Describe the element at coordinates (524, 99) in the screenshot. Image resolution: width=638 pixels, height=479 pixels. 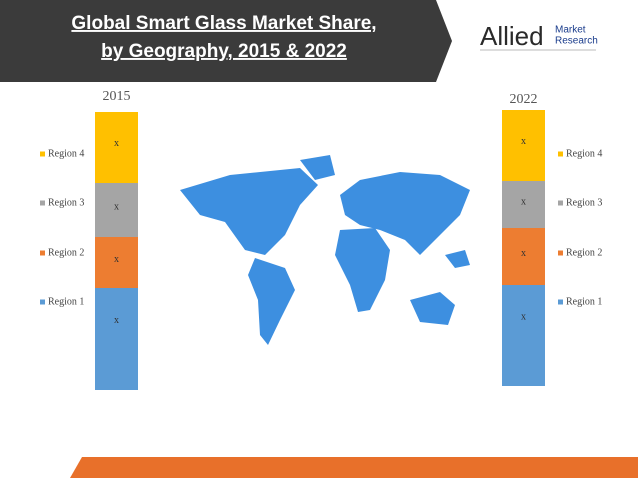
I see `year-label: 2022` at that location.